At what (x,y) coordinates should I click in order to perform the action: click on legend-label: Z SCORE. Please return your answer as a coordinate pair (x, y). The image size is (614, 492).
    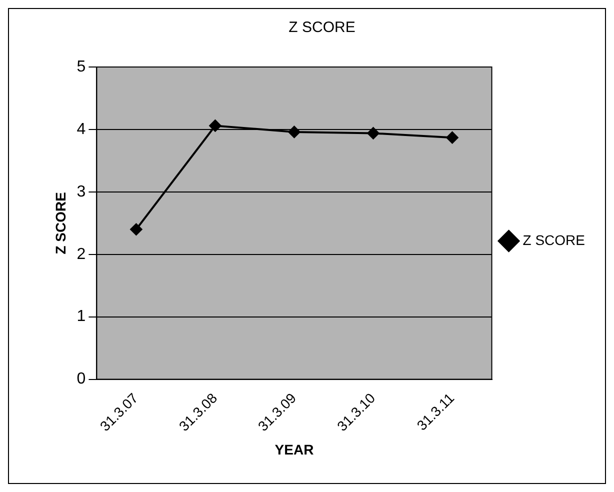
    Looking at the image, I should click on (554, 240).